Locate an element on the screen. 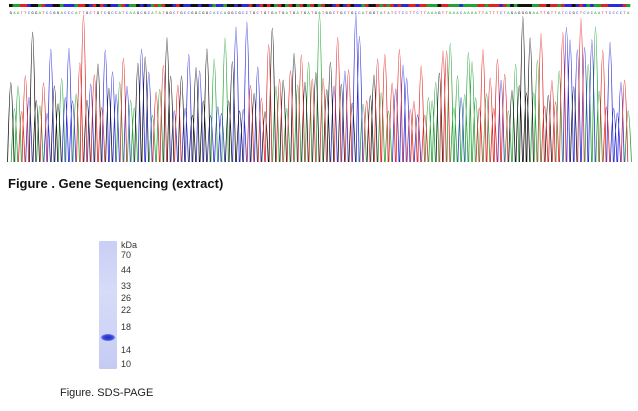 The image size is (638, 411). sds-page-gel: kDa 70 44 33 26 22 18 14 10 is located at coordinates (136, 308).